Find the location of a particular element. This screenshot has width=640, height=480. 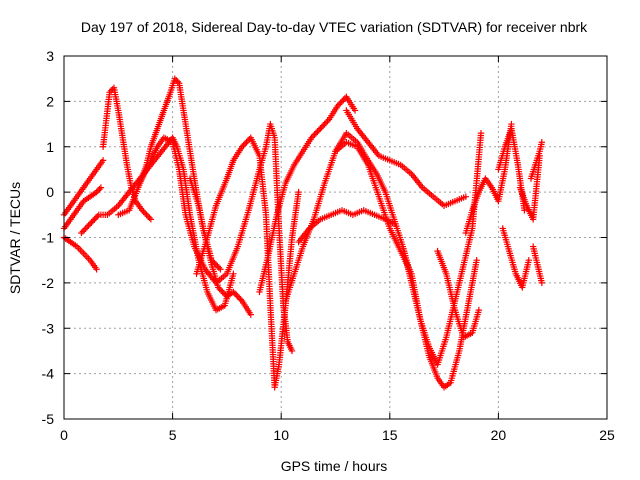

x-tick-label: 0 is located at coordinates (64, 435).